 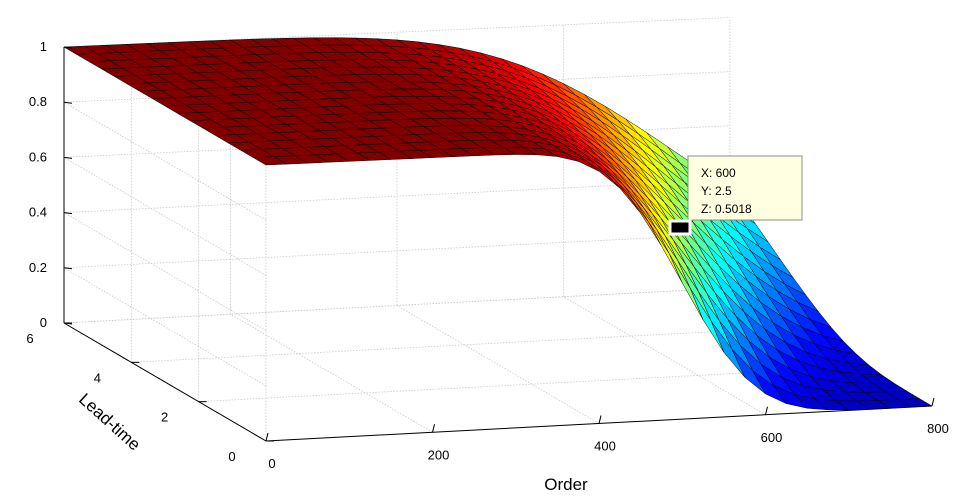 I want to click on z-tick-label: 0, so click(x=43, y=322).